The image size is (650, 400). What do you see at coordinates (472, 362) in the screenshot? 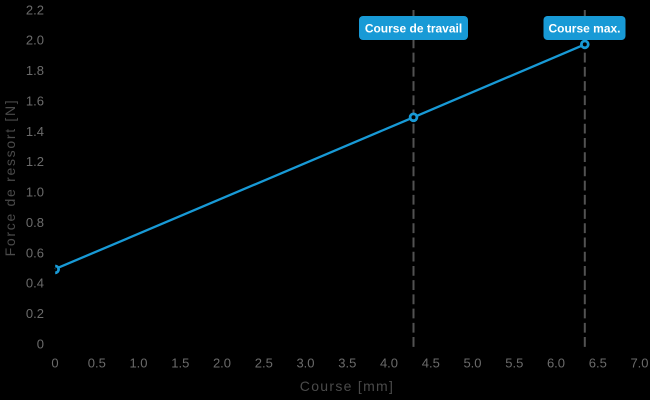
I see `svg-text: 5.0` at bounding box center [472, 362].